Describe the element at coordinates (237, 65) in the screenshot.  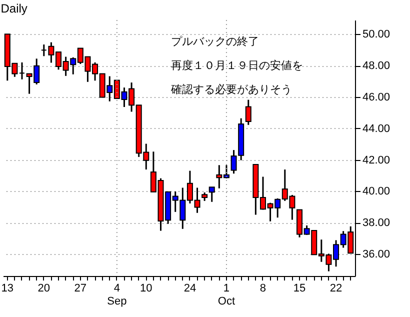
I see `annotation: 再度１０月１９日の安値を` at that location.